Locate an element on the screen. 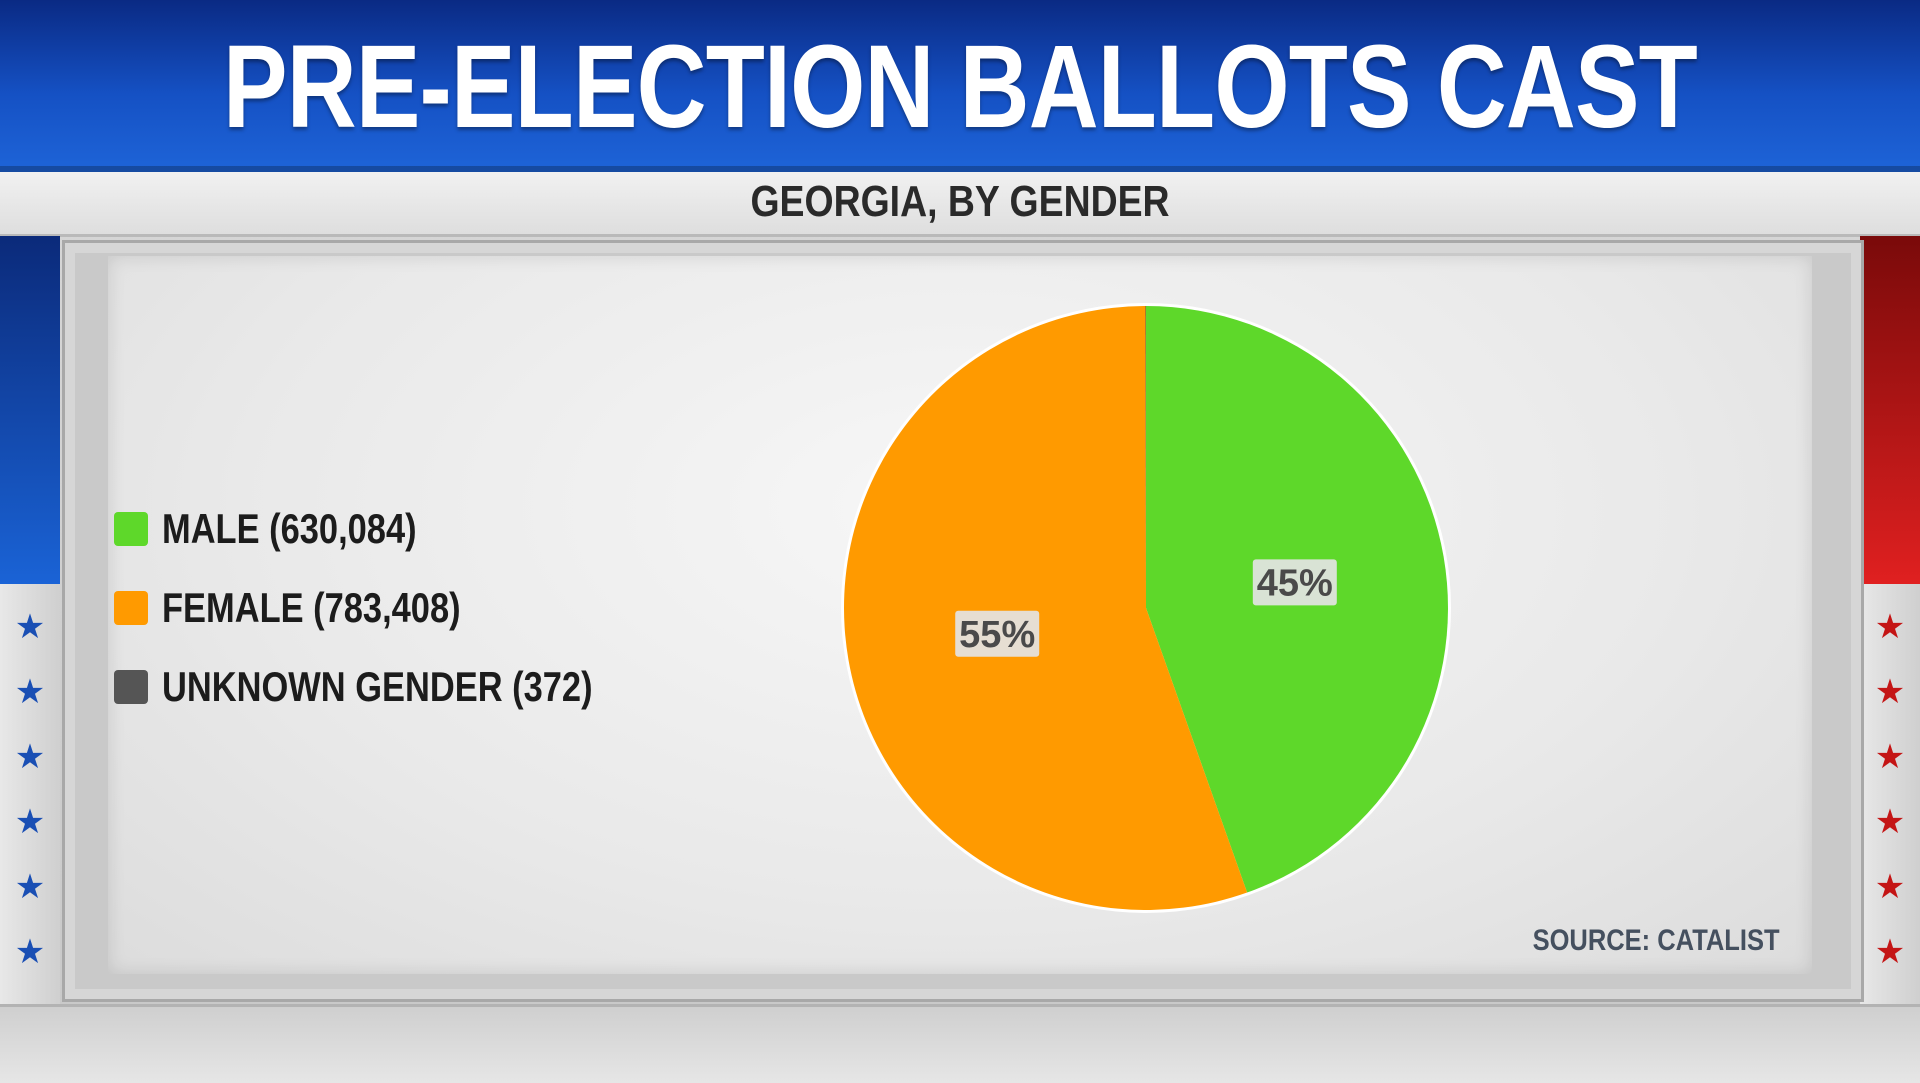  data-label-male: 45% is located at coordinates (1295, 583).